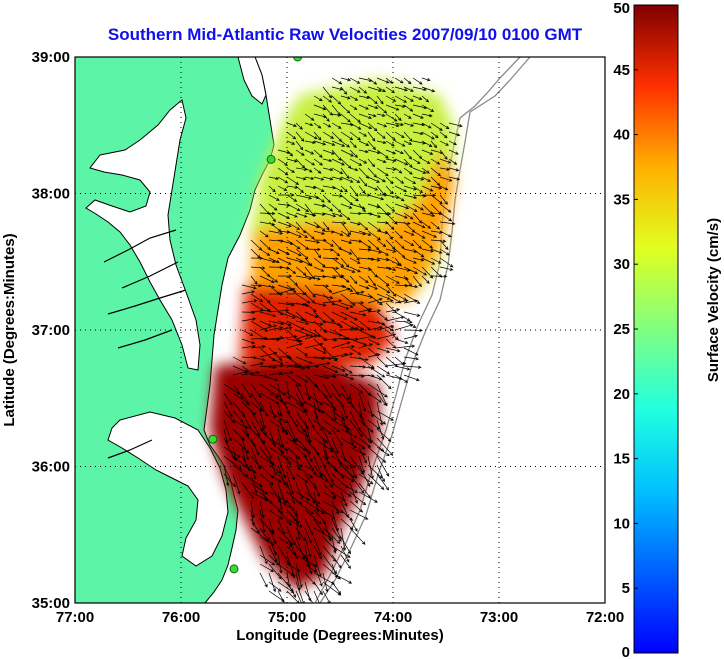 Image resolution: width=724 pixels, height=659 pixels. What do you see at coordinates (499, 617) in the screenshot?
I see `x-tick-label: 73:00` at bounding box center [499, 617].